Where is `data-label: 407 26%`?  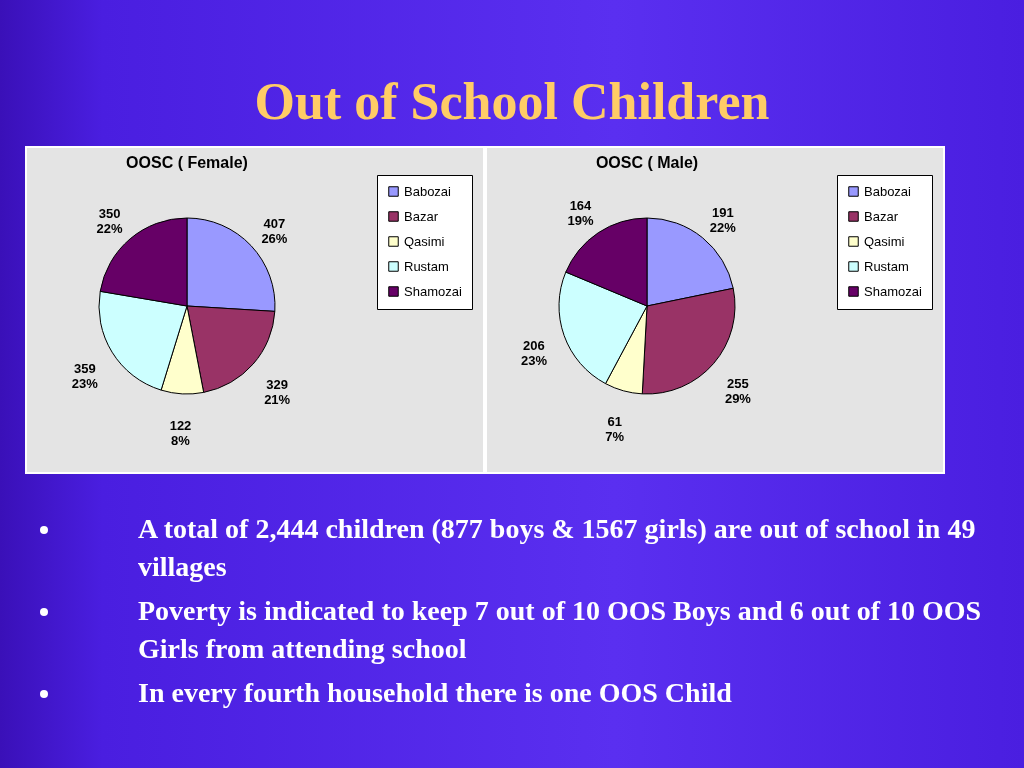 data-label: 407 26% is located at coordinates (274, 230).